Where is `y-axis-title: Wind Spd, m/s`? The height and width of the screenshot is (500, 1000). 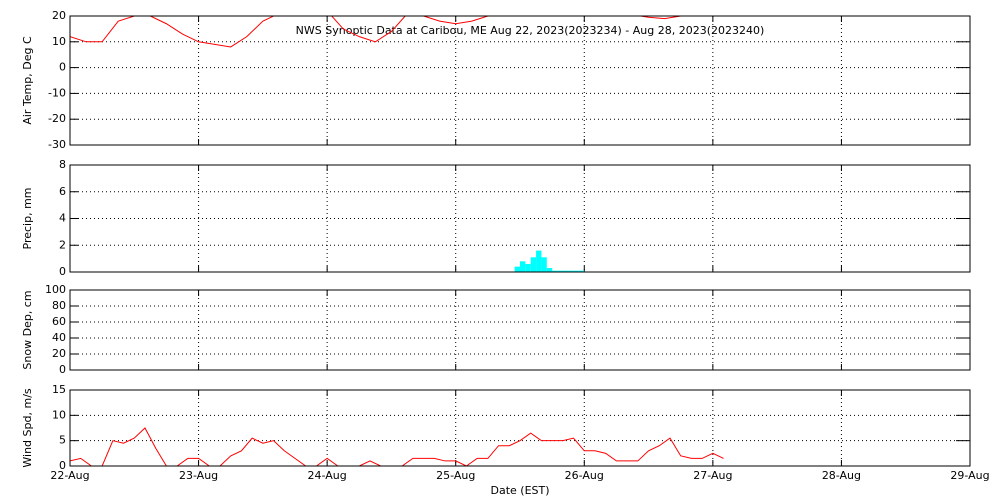
y-axis-title: Wind Spd, m/s is located at coordinates (27, 428).